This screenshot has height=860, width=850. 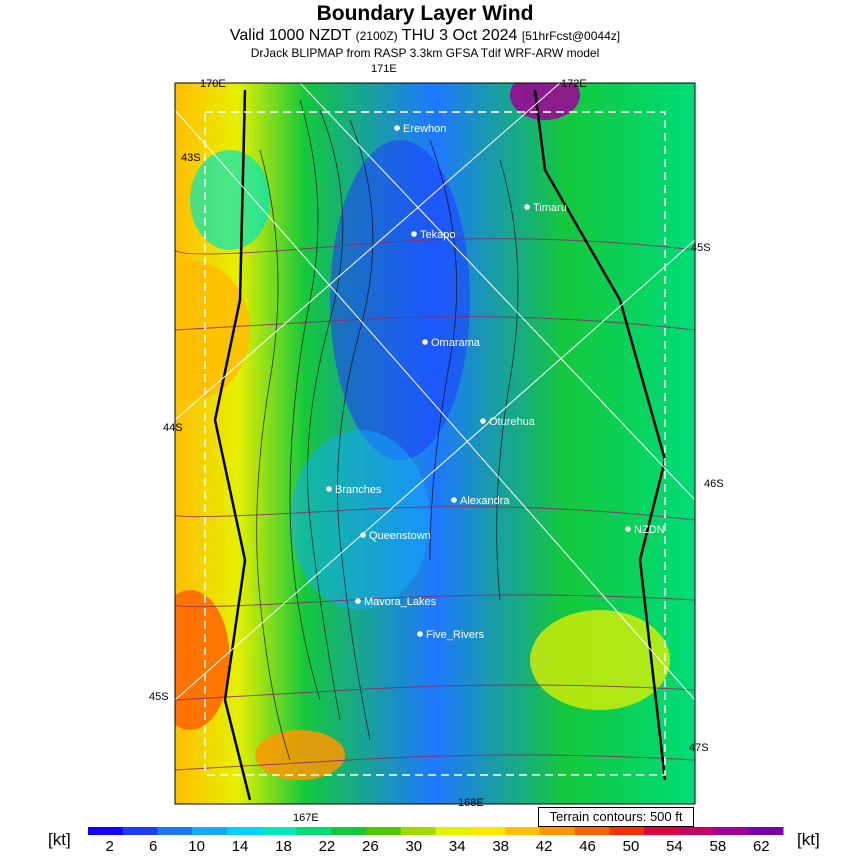 I want to click on colorbar-tick-label: 2, so click(x=109, y=846).